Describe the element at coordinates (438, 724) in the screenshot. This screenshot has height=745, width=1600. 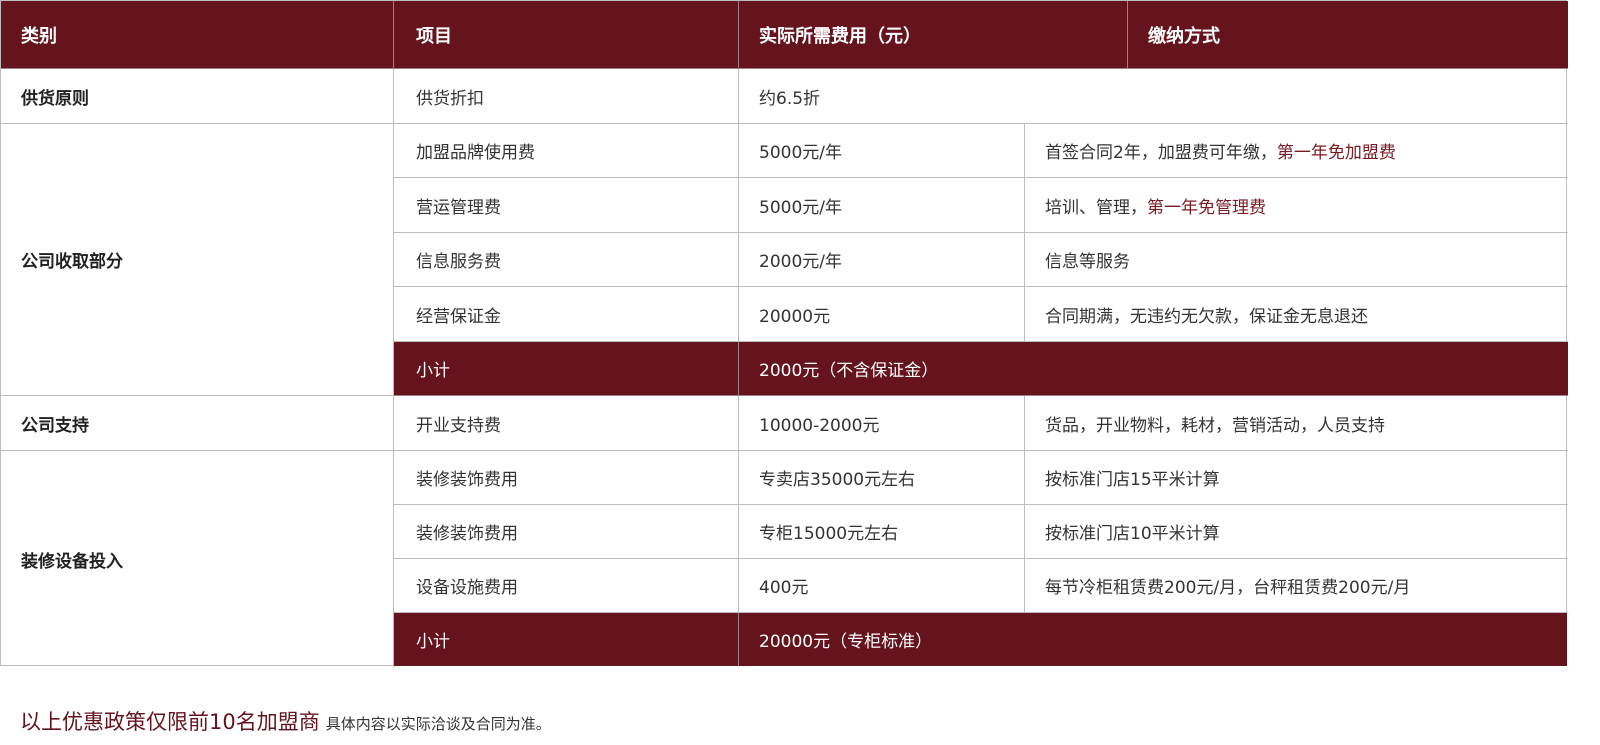
I see `footer-disclaimer: 具体内容以实际洽谈及合同为准。` at that location.